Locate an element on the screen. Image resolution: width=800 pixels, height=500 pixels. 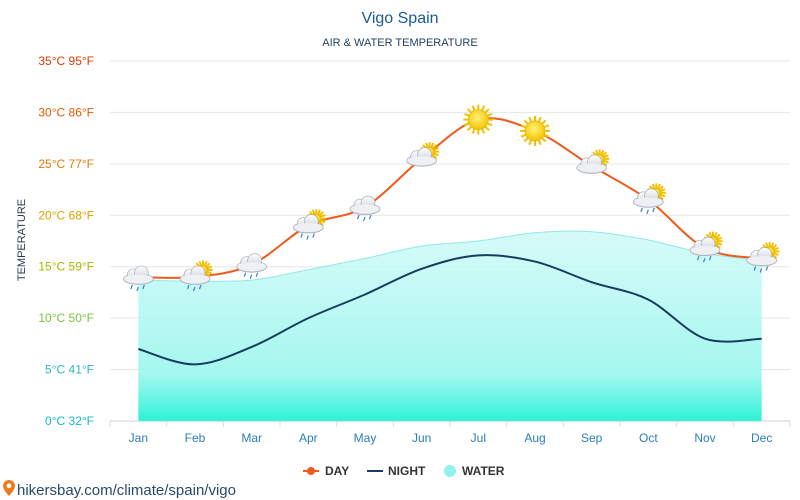
legend-item-day: DAY is located at coordinates (326, 471).